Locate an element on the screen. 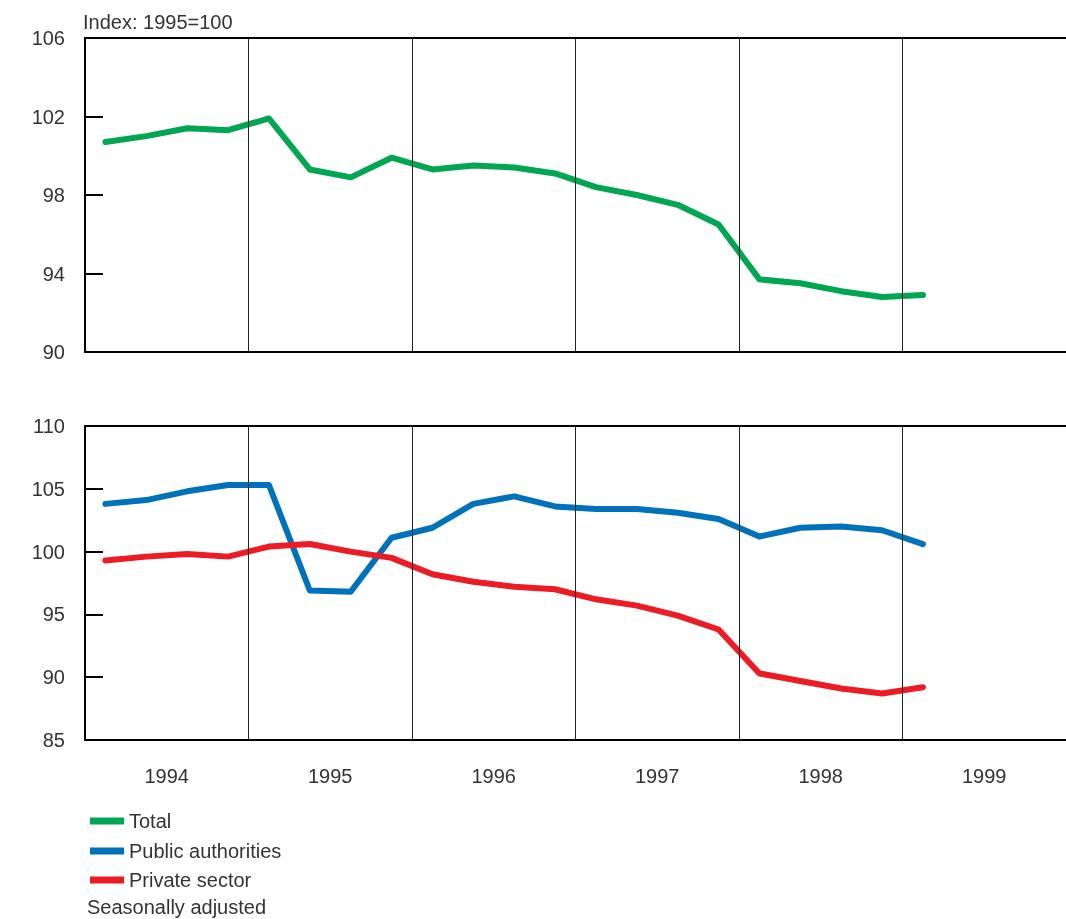  x-tick-label: 1994 is located at coordinates (166, 776).